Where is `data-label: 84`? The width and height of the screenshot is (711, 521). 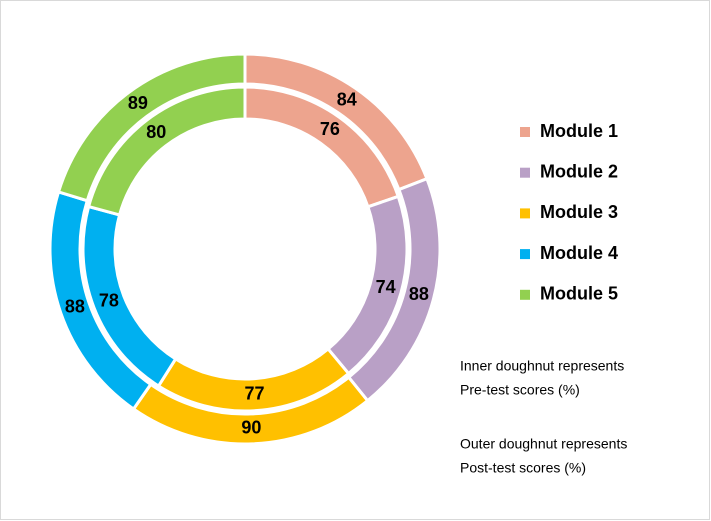 data-label: 84 is located at coordinates (347, 99).